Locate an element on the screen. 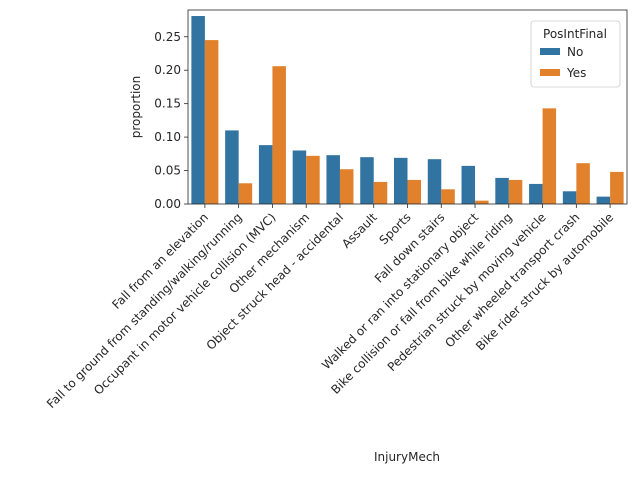 This screenshot has height=480, width=640. y-axis: 0.00 0.05 0.10 0.15 0.20 0.25 is located at coordinates (171, 120).